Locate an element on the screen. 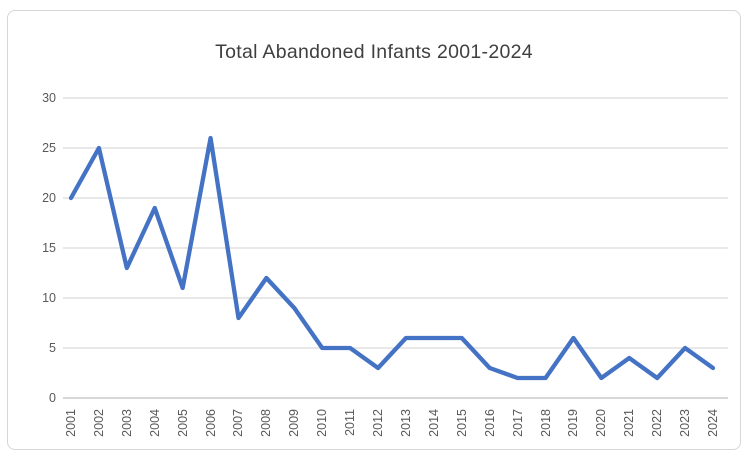  x-tick-label-2021: 2021 is located at coordinates (629, 423).